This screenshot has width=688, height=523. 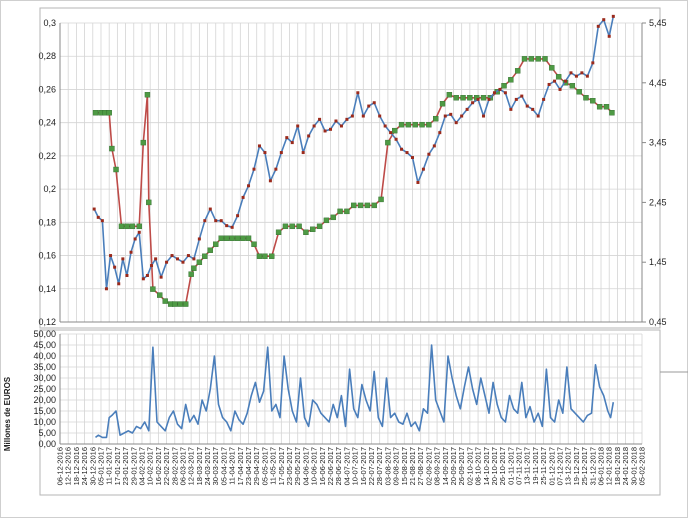 I want to click on x-tick-label: 10-07-2017, so click(x=355, y=466).